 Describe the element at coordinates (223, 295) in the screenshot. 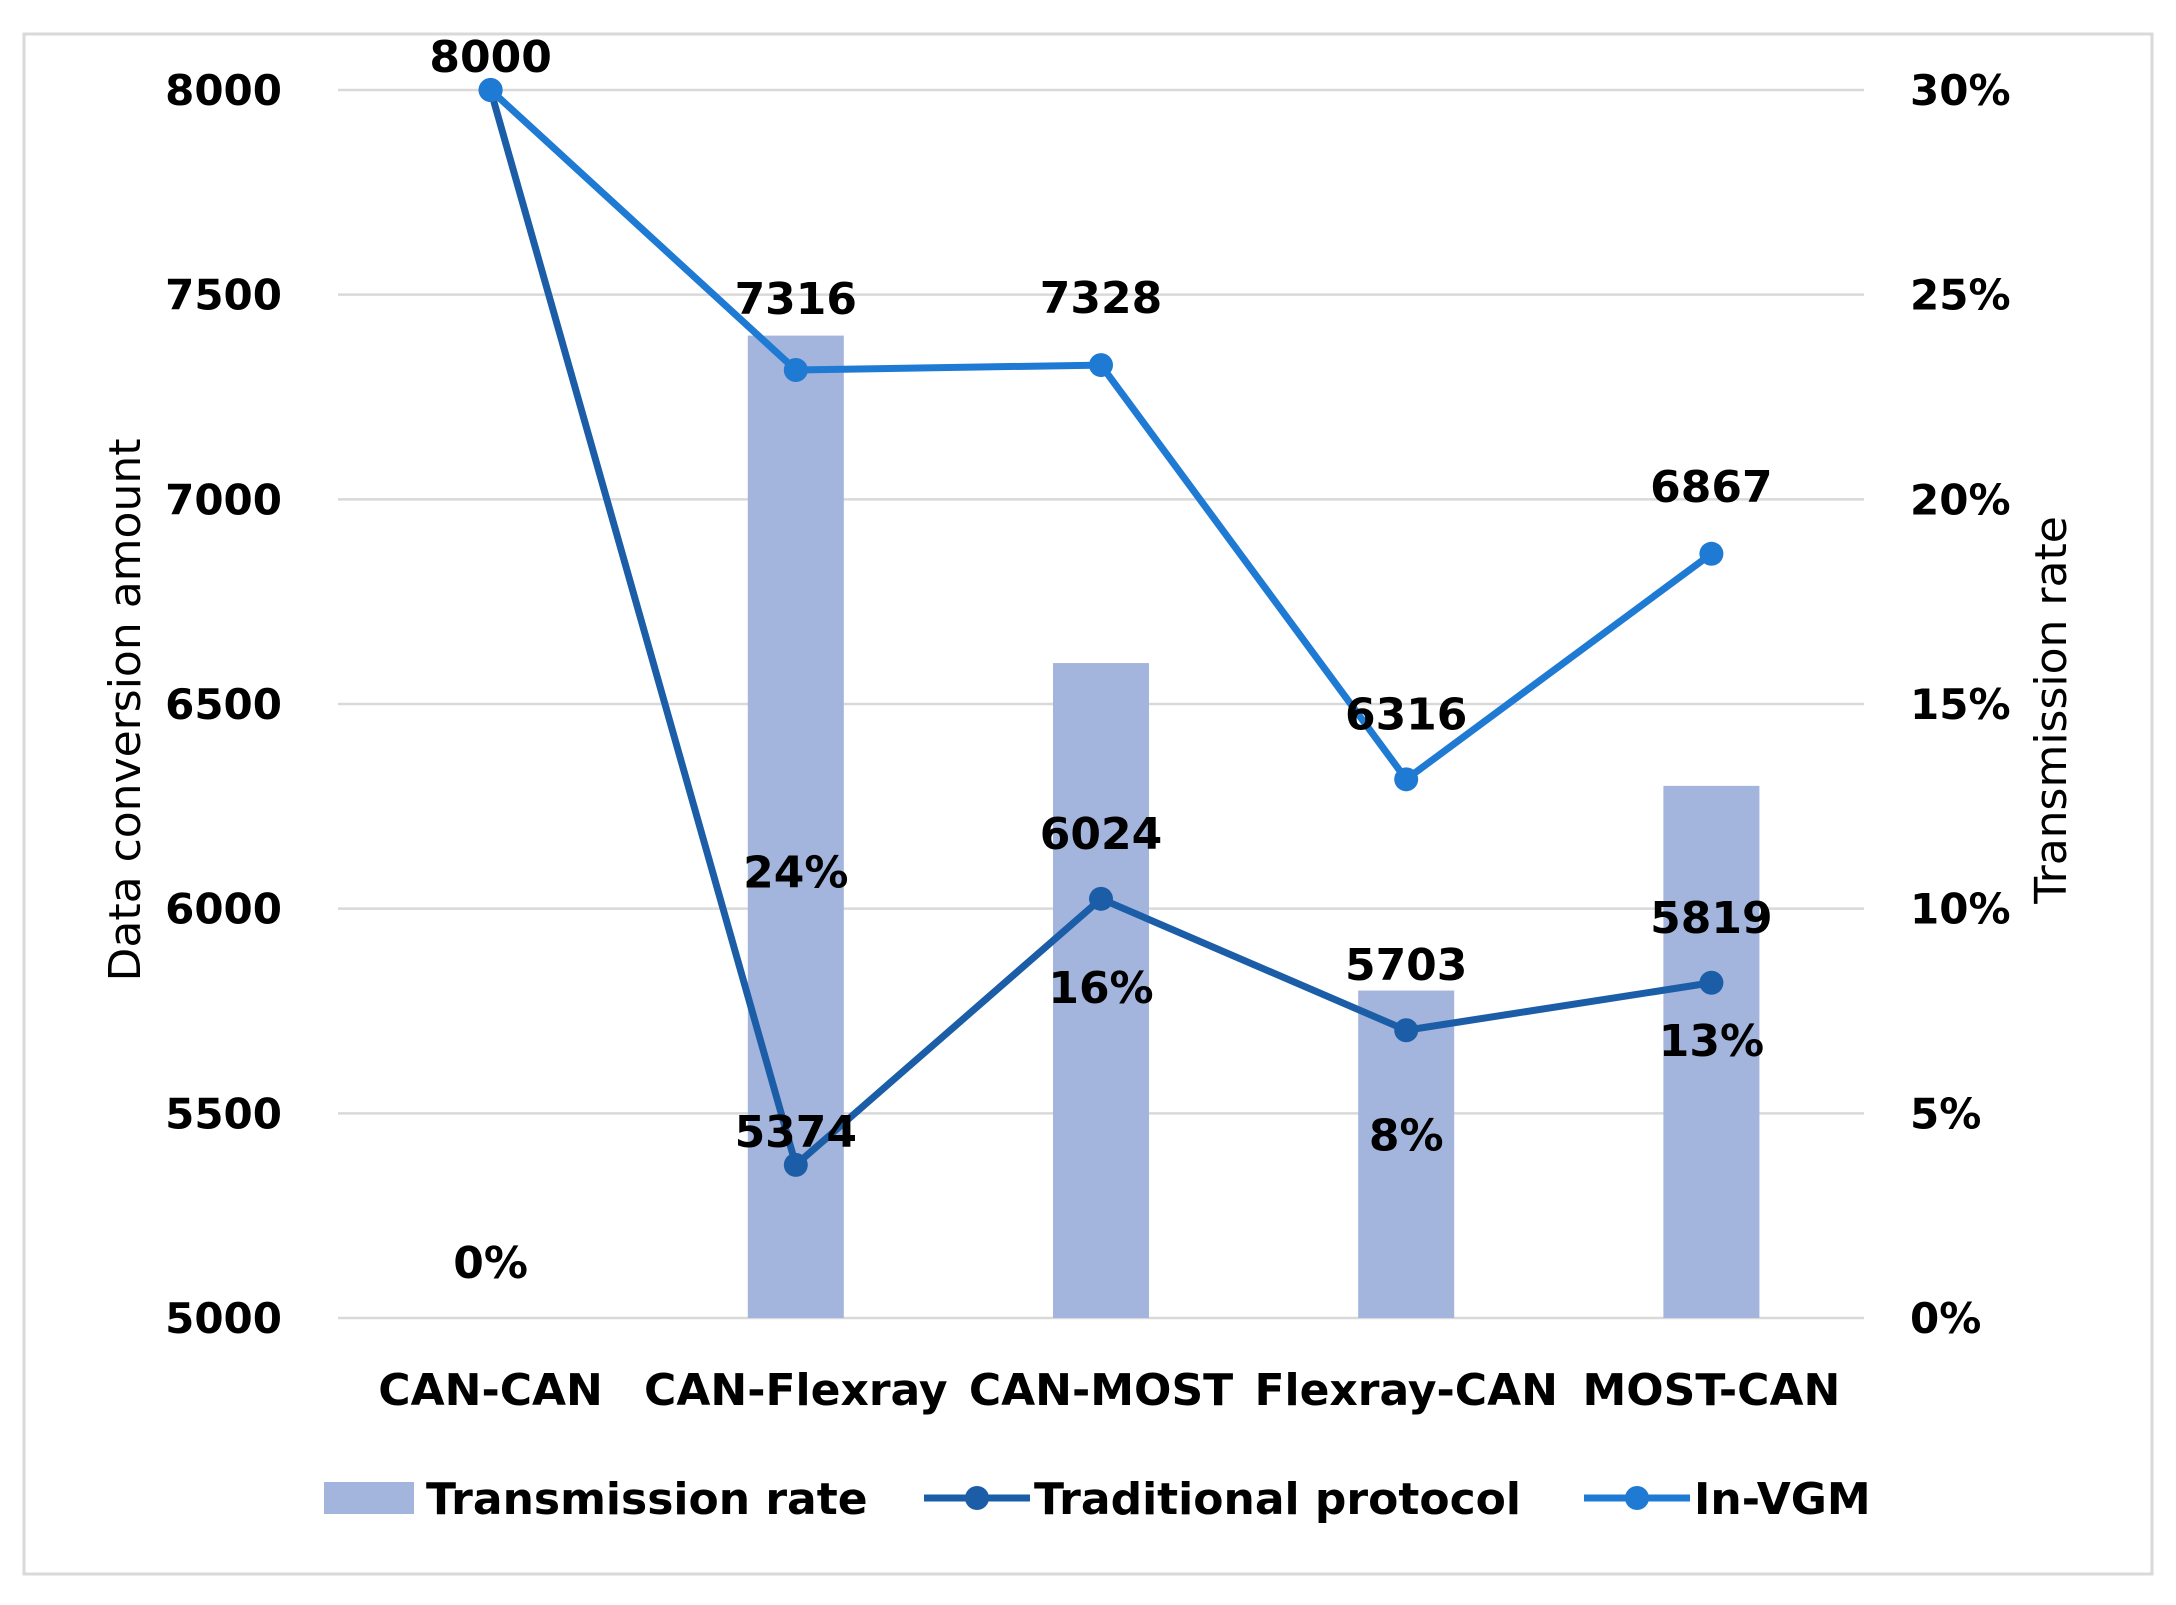

I see `y-tick-label: 7500` at that location.